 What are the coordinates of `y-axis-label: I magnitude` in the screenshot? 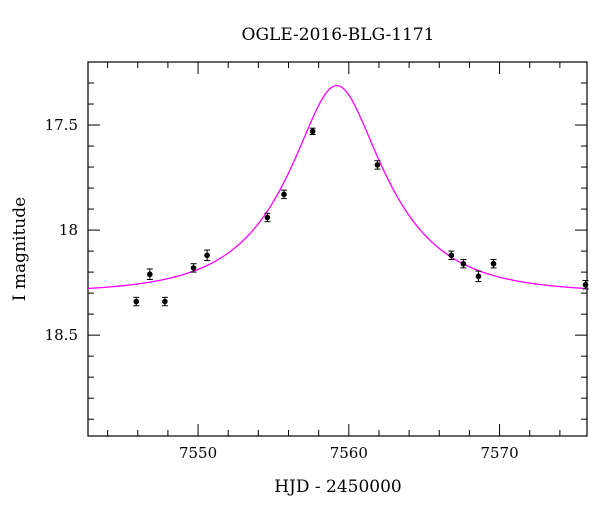 It's located at (20, 249).